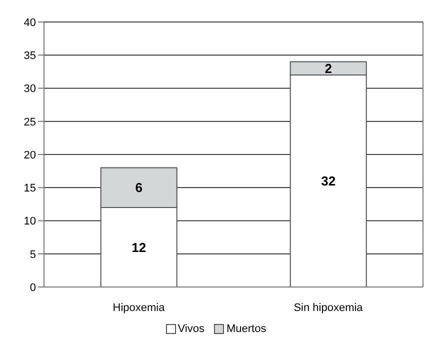 The image size is (438, 353). I want to click on data-label: 2, so click(328, 68).